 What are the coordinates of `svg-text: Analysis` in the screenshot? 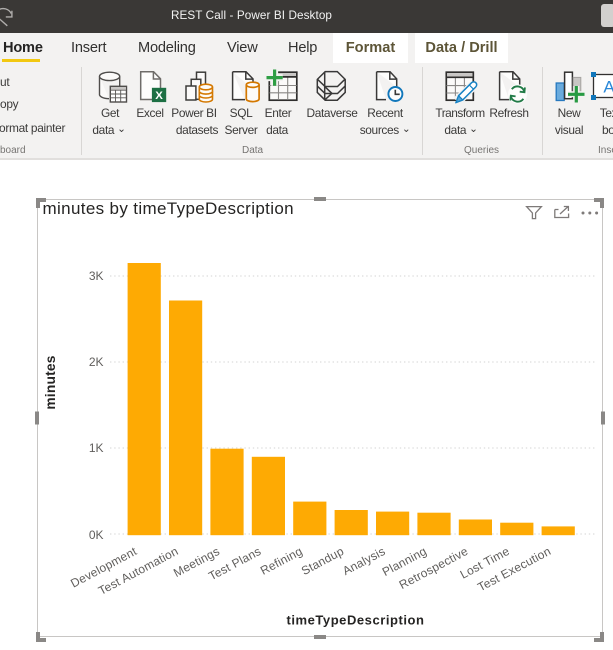 It's located at (363, 561).